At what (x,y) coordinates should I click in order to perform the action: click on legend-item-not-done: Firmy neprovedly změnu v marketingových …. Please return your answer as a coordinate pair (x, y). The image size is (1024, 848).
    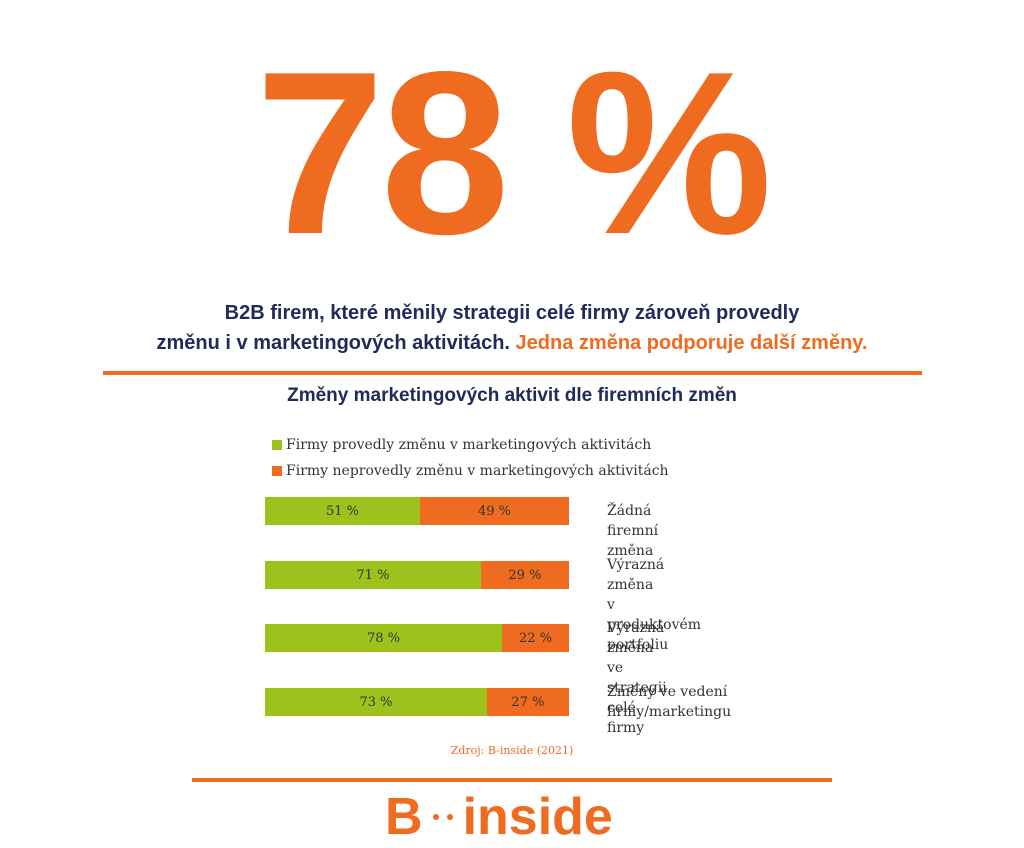
    Looking at the image, I should click on (470, 471).